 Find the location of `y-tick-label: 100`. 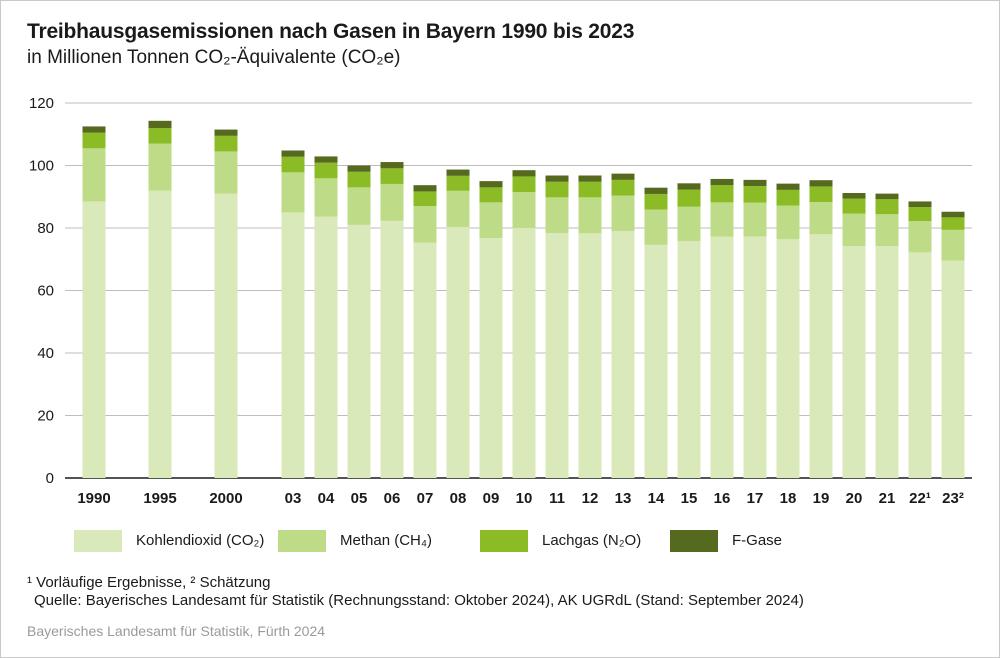

y-tick-label: 100 is located at coordinates (41, 166).